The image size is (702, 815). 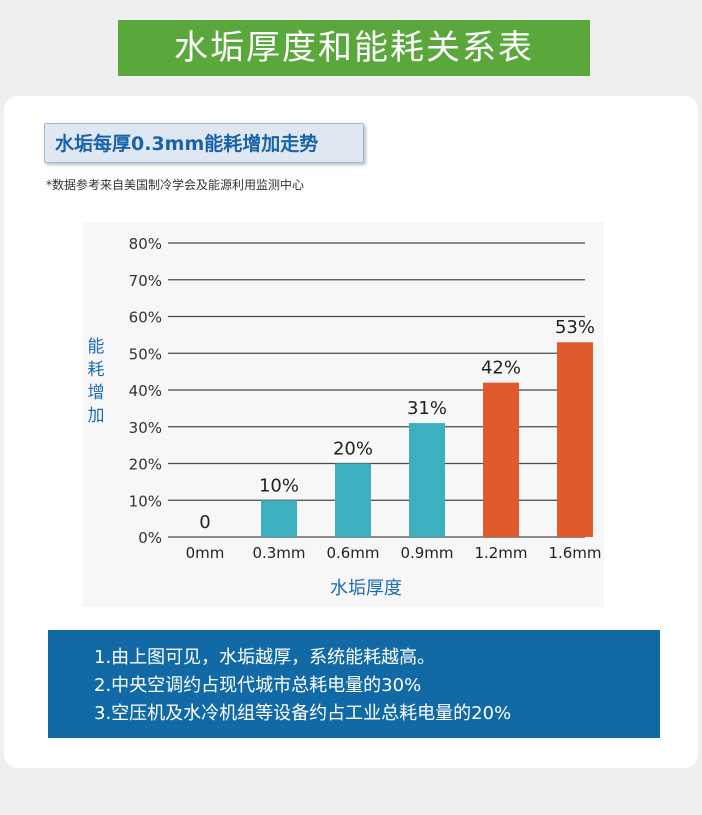 I want to click on chart-subtitle: 水垢每厚0.3mm能耗增加走势, so click(x=204, y=143).